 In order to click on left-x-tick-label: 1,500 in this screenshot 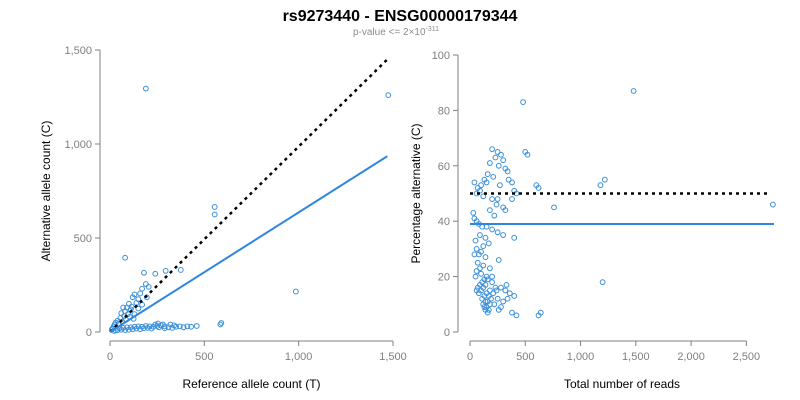, I will do `click(393, 357)`.